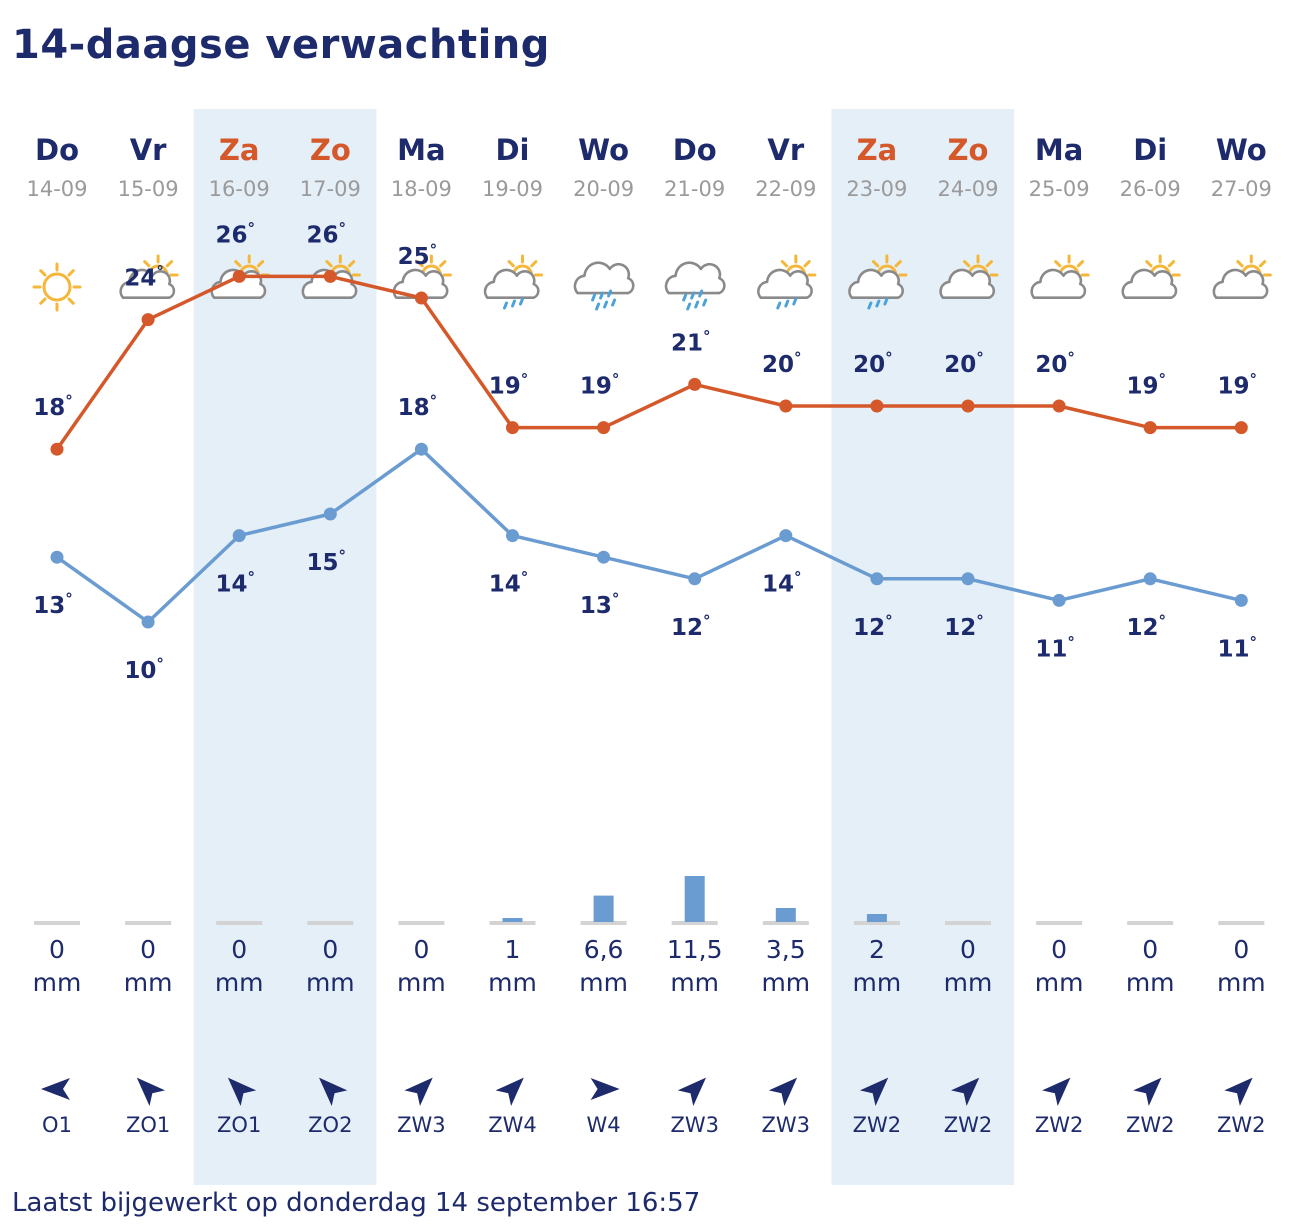  What do you see at coordinates (968, 1125) in the screenshot?
I see `wind-label: ZW2` at bounding box center [968, 1125].